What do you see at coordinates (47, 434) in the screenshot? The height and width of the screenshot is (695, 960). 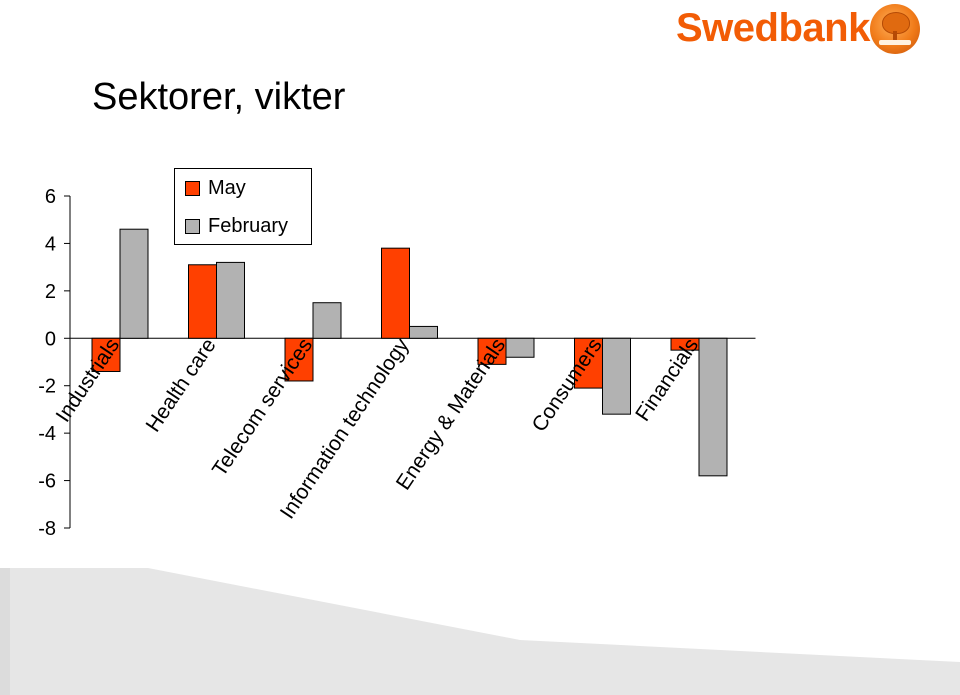 I see `y-tick-label: -4` at bounding box center [47, 434].